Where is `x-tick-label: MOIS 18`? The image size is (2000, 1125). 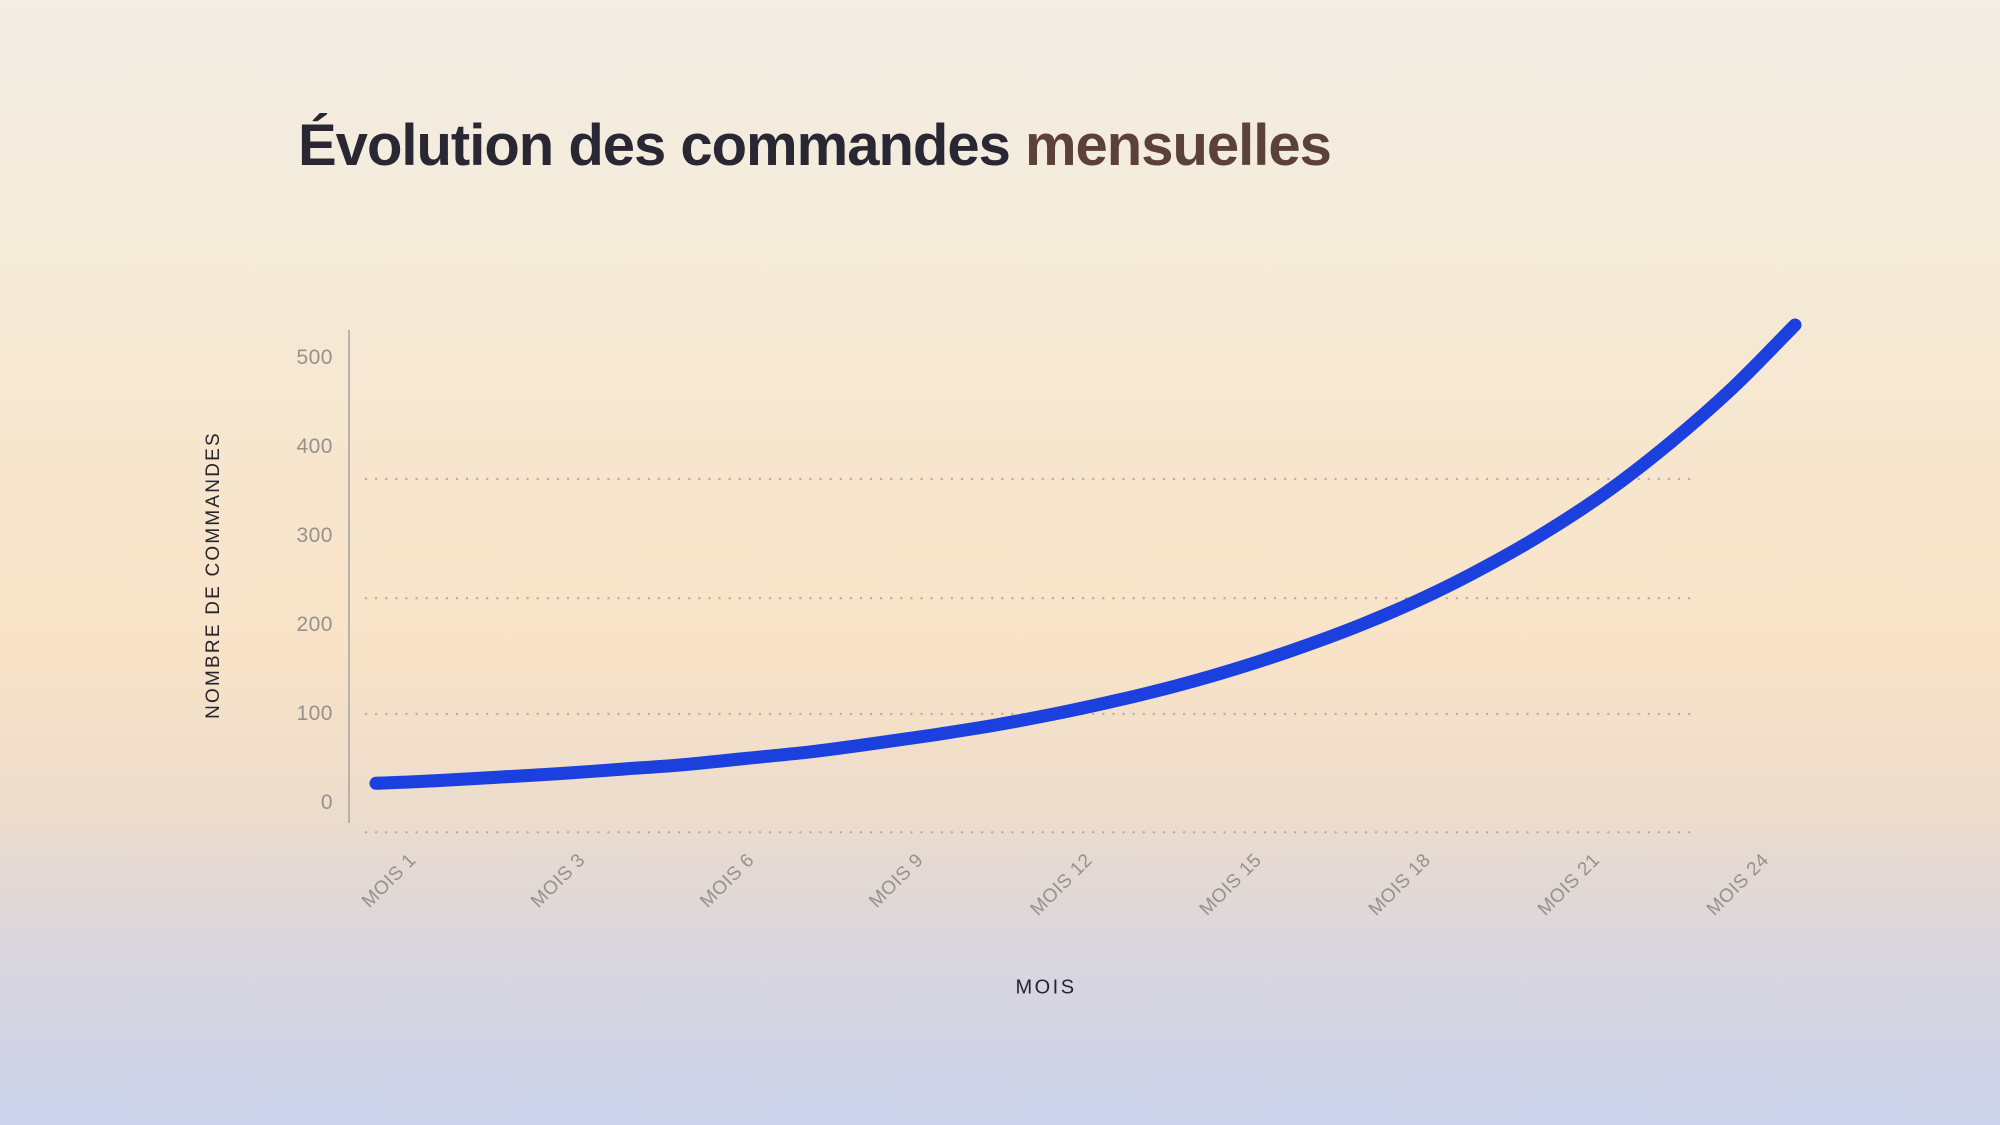
x-tick-label: MOIS 18 is located at coordinates (1400, 885).